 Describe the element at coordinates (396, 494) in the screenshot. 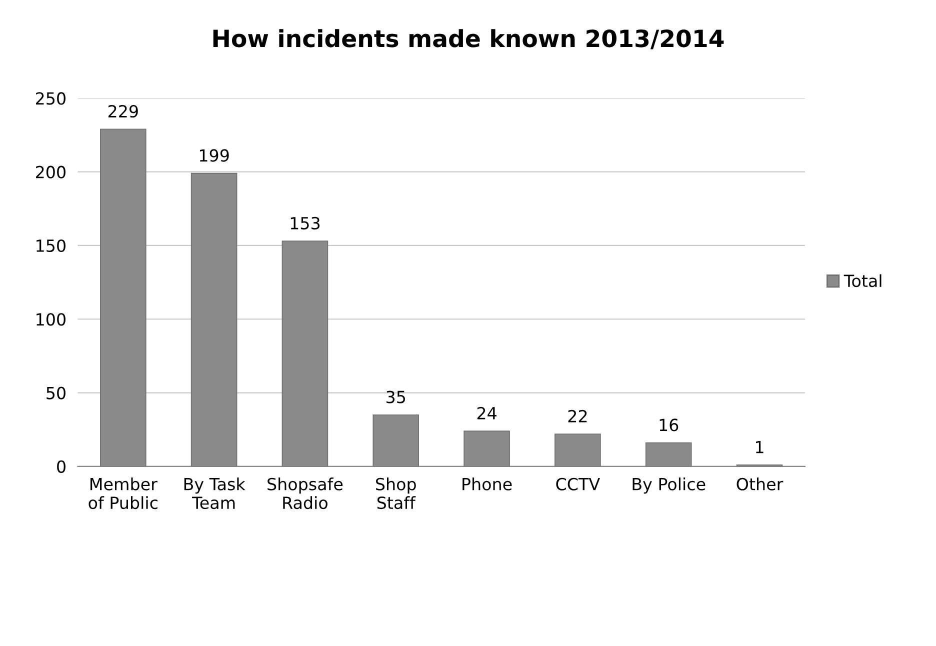

I see `x-tick-label: Shop Staff` at that location.